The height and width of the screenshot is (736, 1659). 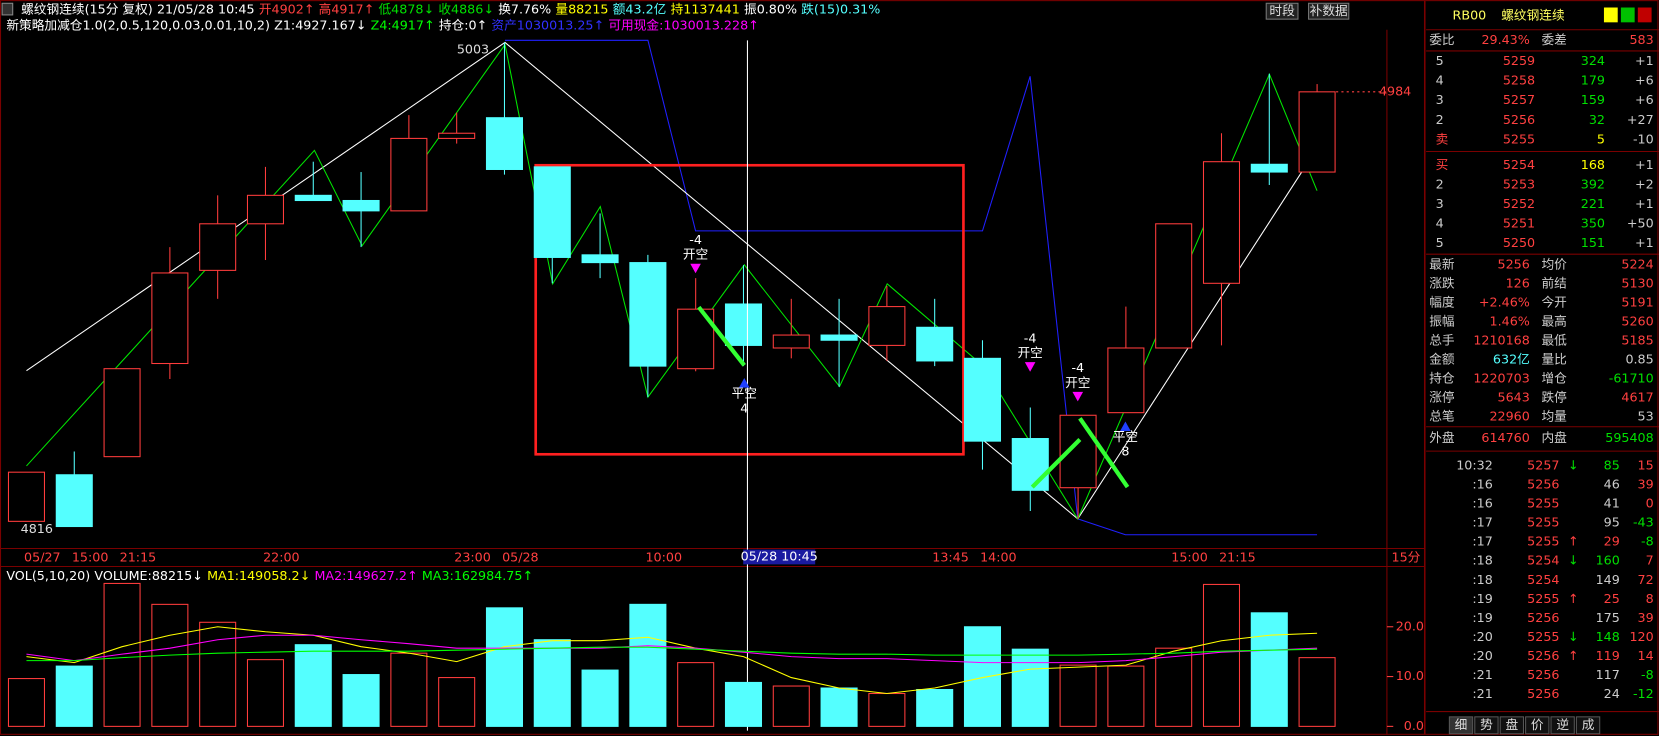 What do you see at coordinates (721, 336) in the screenshot?
I see `signal-stroke` at bounding box center [721, 336].